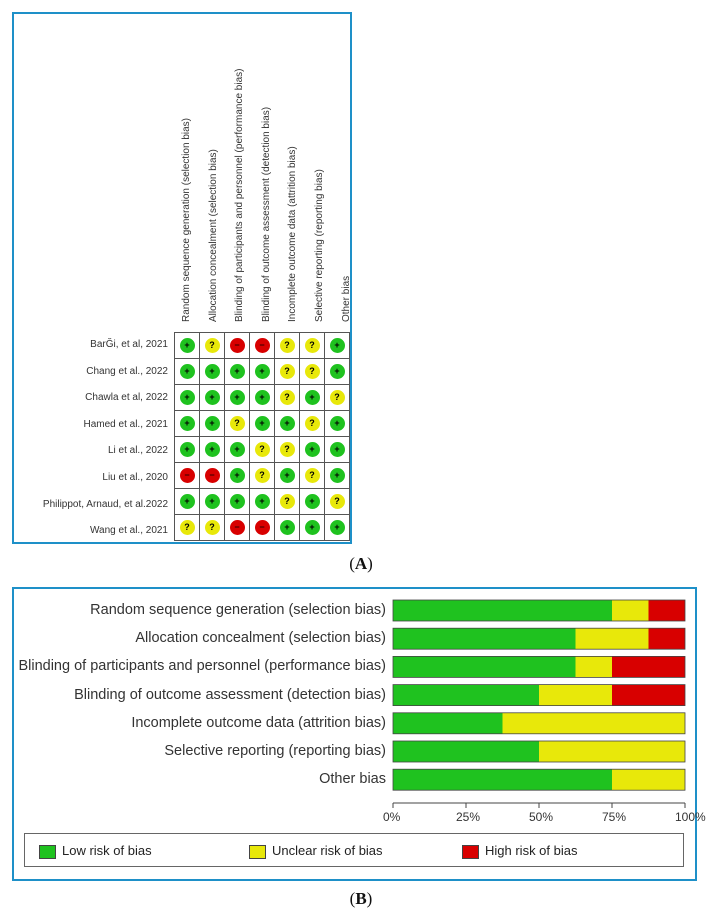 This screenshot has width=708, height=920. Describe the element at coordinates (137, 451) in the screenshot. I see `study-label: Li et al., 2022` at that location.